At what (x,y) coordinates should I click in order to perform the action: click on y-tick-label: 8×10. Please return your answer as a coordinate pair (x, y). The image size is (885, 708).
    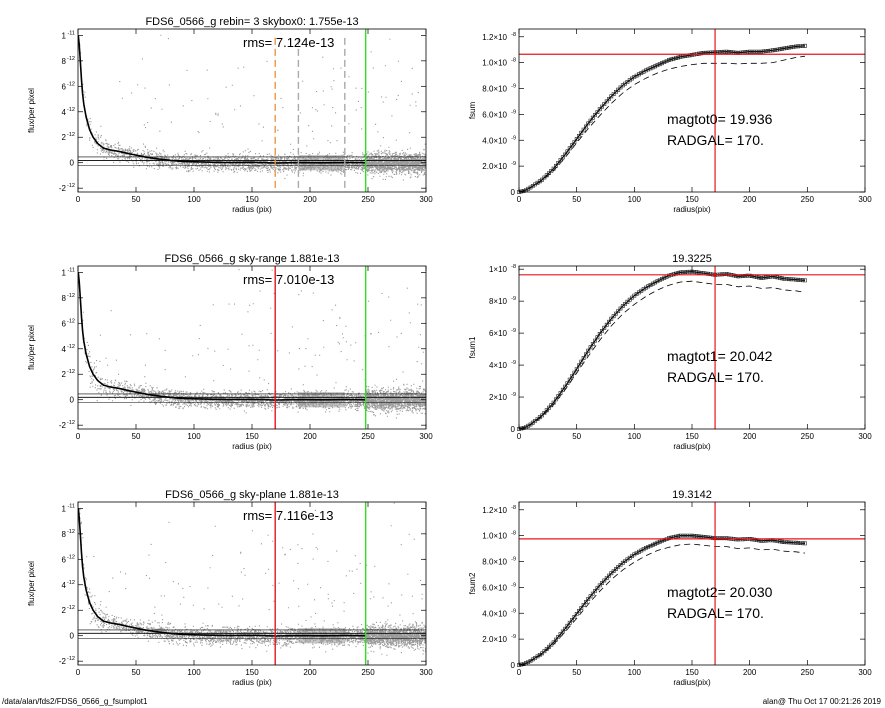
    Looking at the image, I should click on (498, 301).